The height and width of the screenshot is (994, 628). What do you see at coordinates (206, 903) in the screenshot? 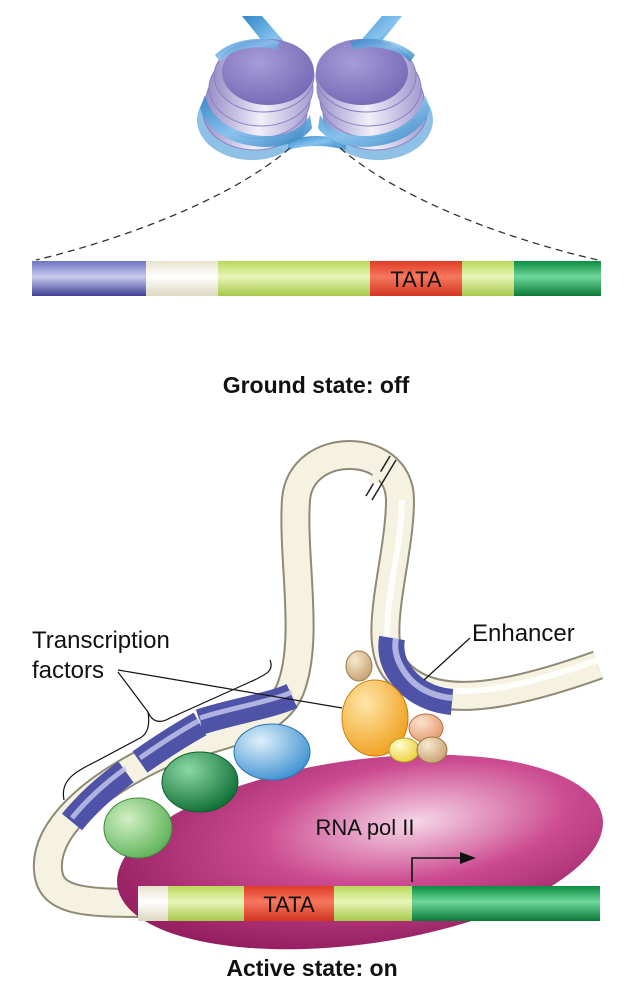
I see `dna-active-lime` at bounding box center [206, 903].